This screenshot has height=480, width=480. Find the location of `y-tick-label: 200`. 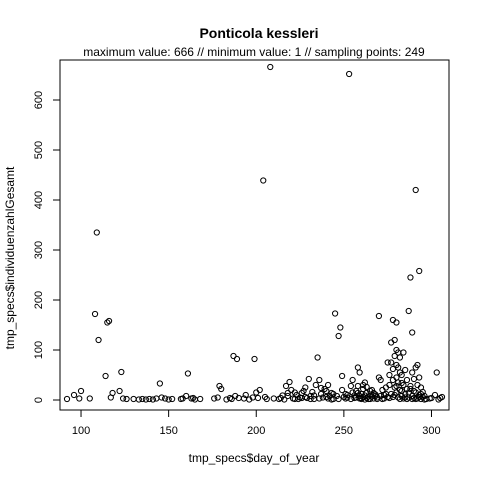

y-tick-label: 200 is located at coordinates (39, 300).